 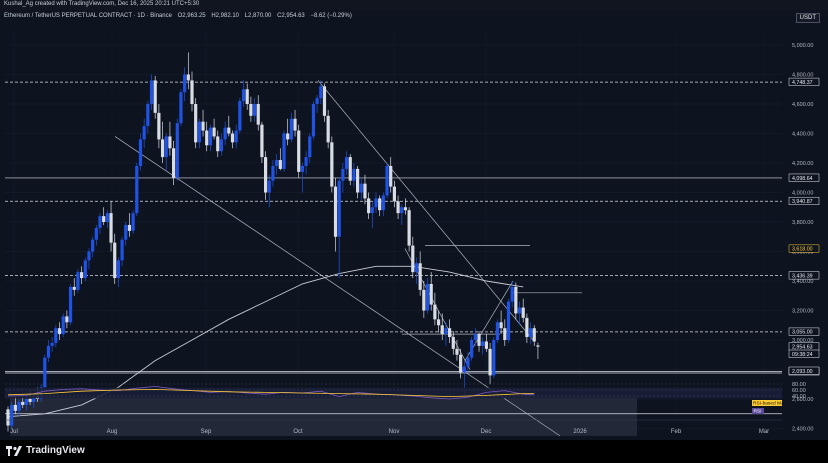 I want to click on price-label: 2,093.00, so click(x=802, y=372).